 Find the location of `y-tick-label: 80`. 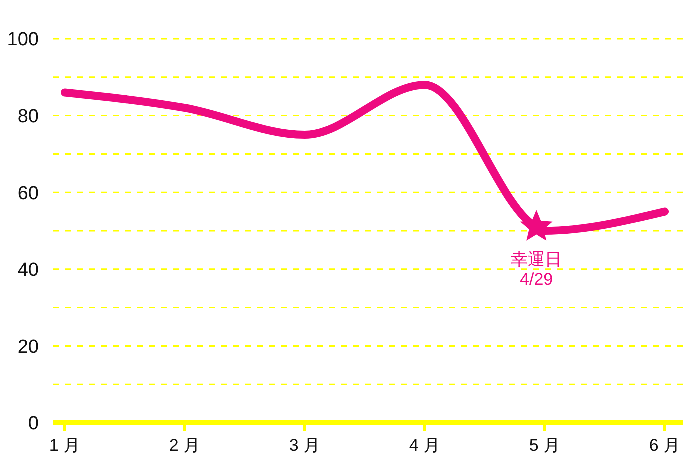

y-tick-label: 80 is located at coordinates (28, 117).